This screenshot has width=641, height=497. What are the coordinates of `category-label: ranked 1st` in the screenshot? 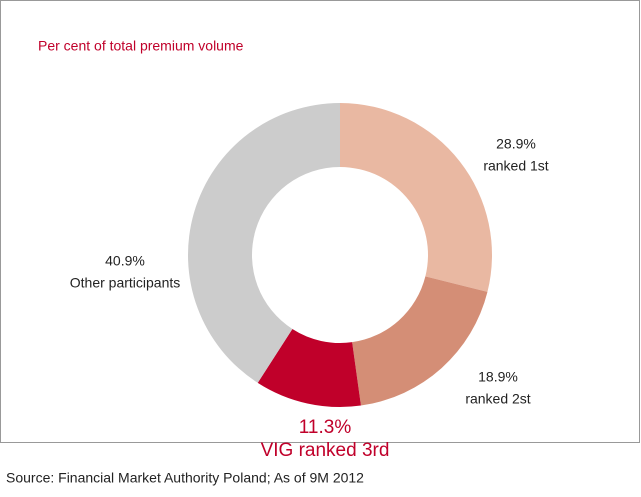 It's located at (515, 166).